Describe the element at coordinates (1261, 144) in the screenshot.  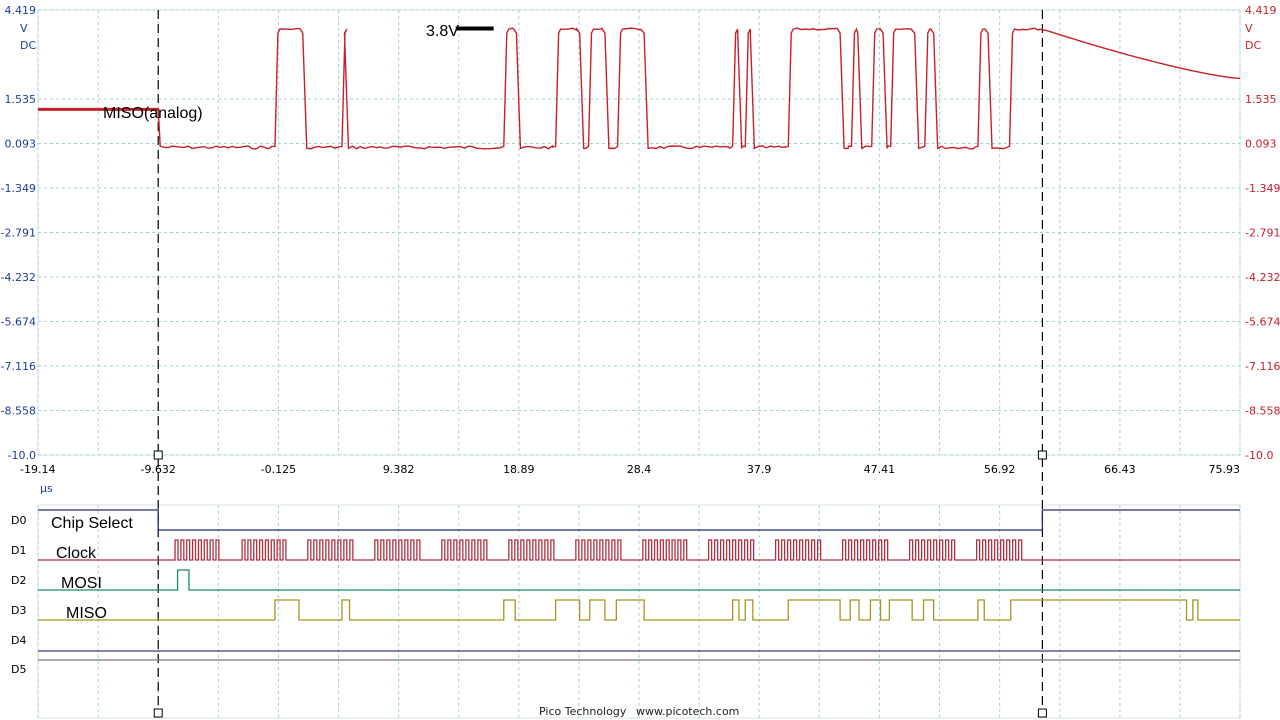
I see `y-tick-right: 0.093` at that location.